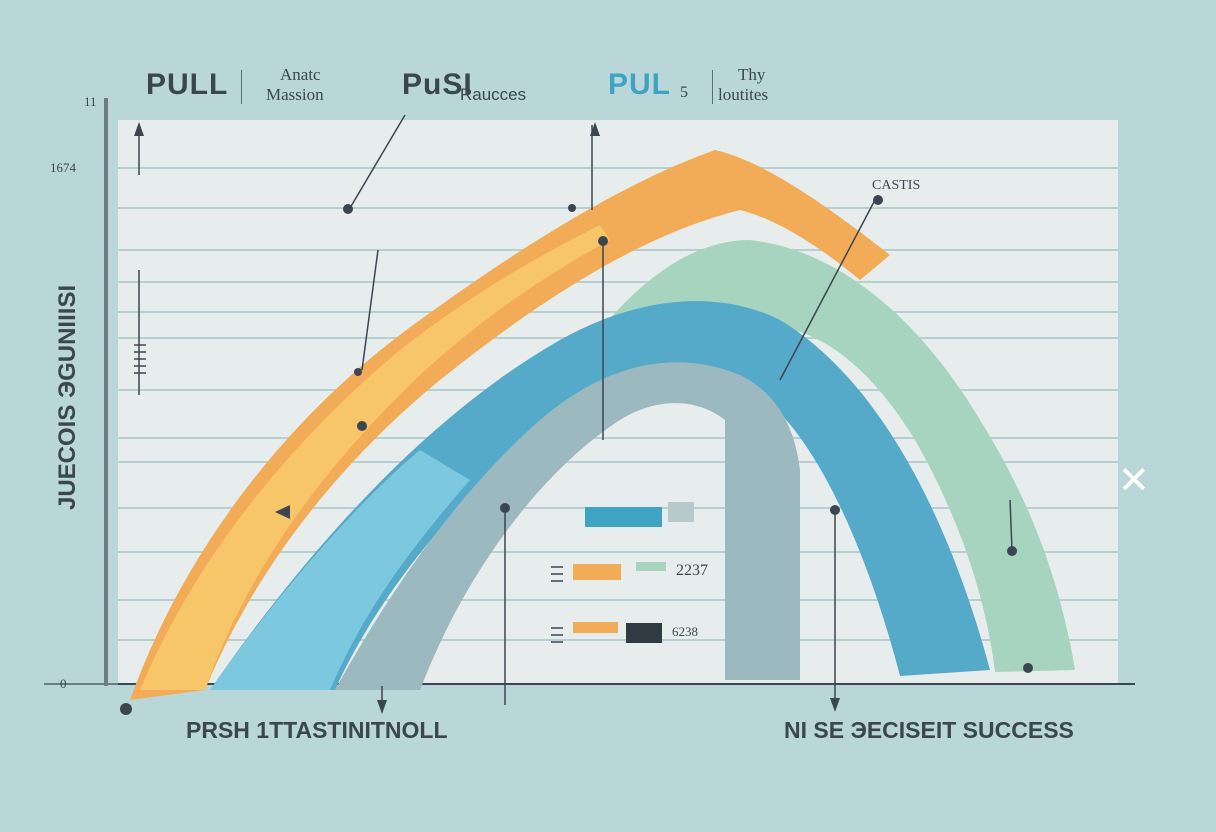 The width and height of the screenshot is (1216, 832). What do you see at coordinates (187, 84) in the screenshot?
I see `header-item-1: PULL` at bounding box center [187, 84].